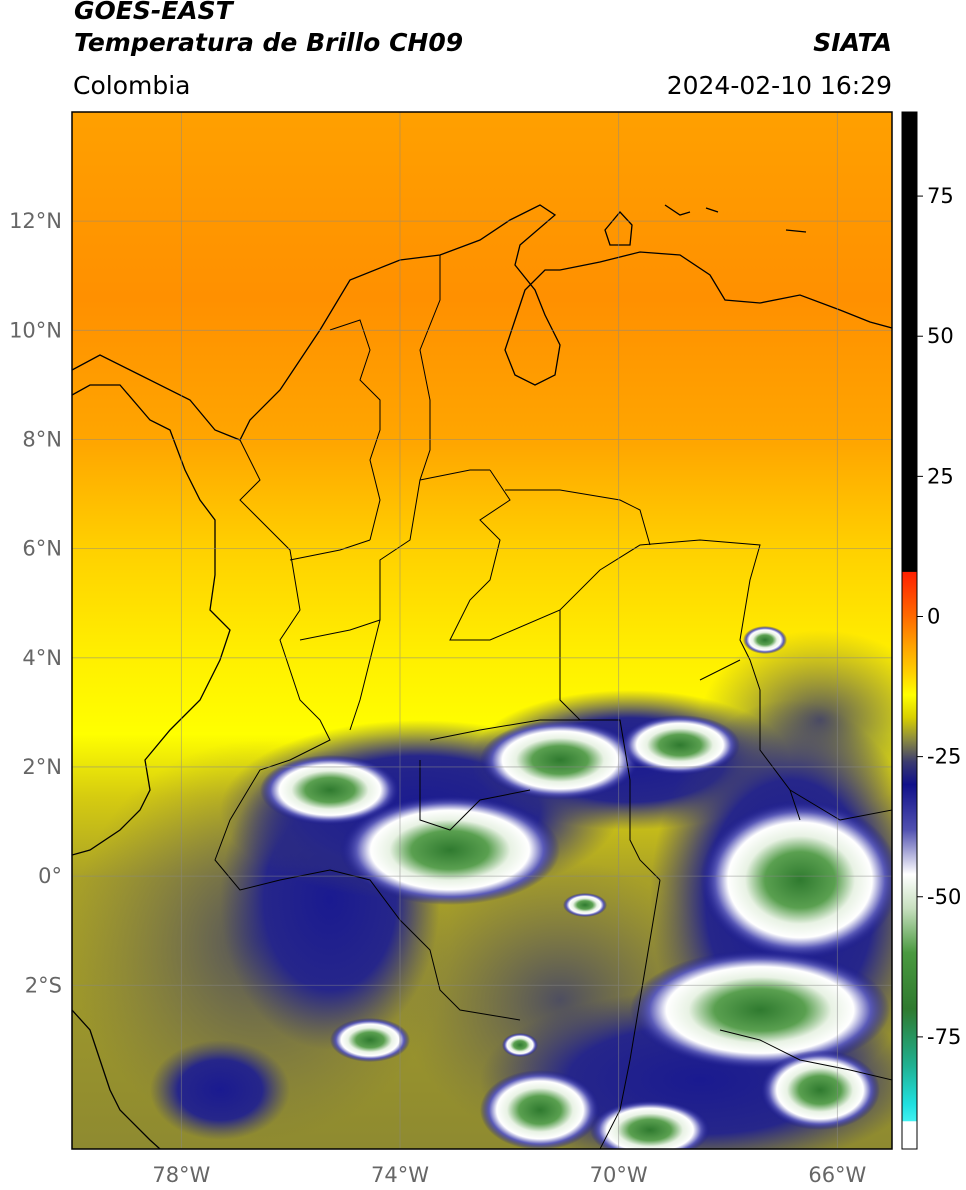  Describe the element at coordinates (42, 439) in the screenshot. I see `lat-tick-label: 8°N` at that location.